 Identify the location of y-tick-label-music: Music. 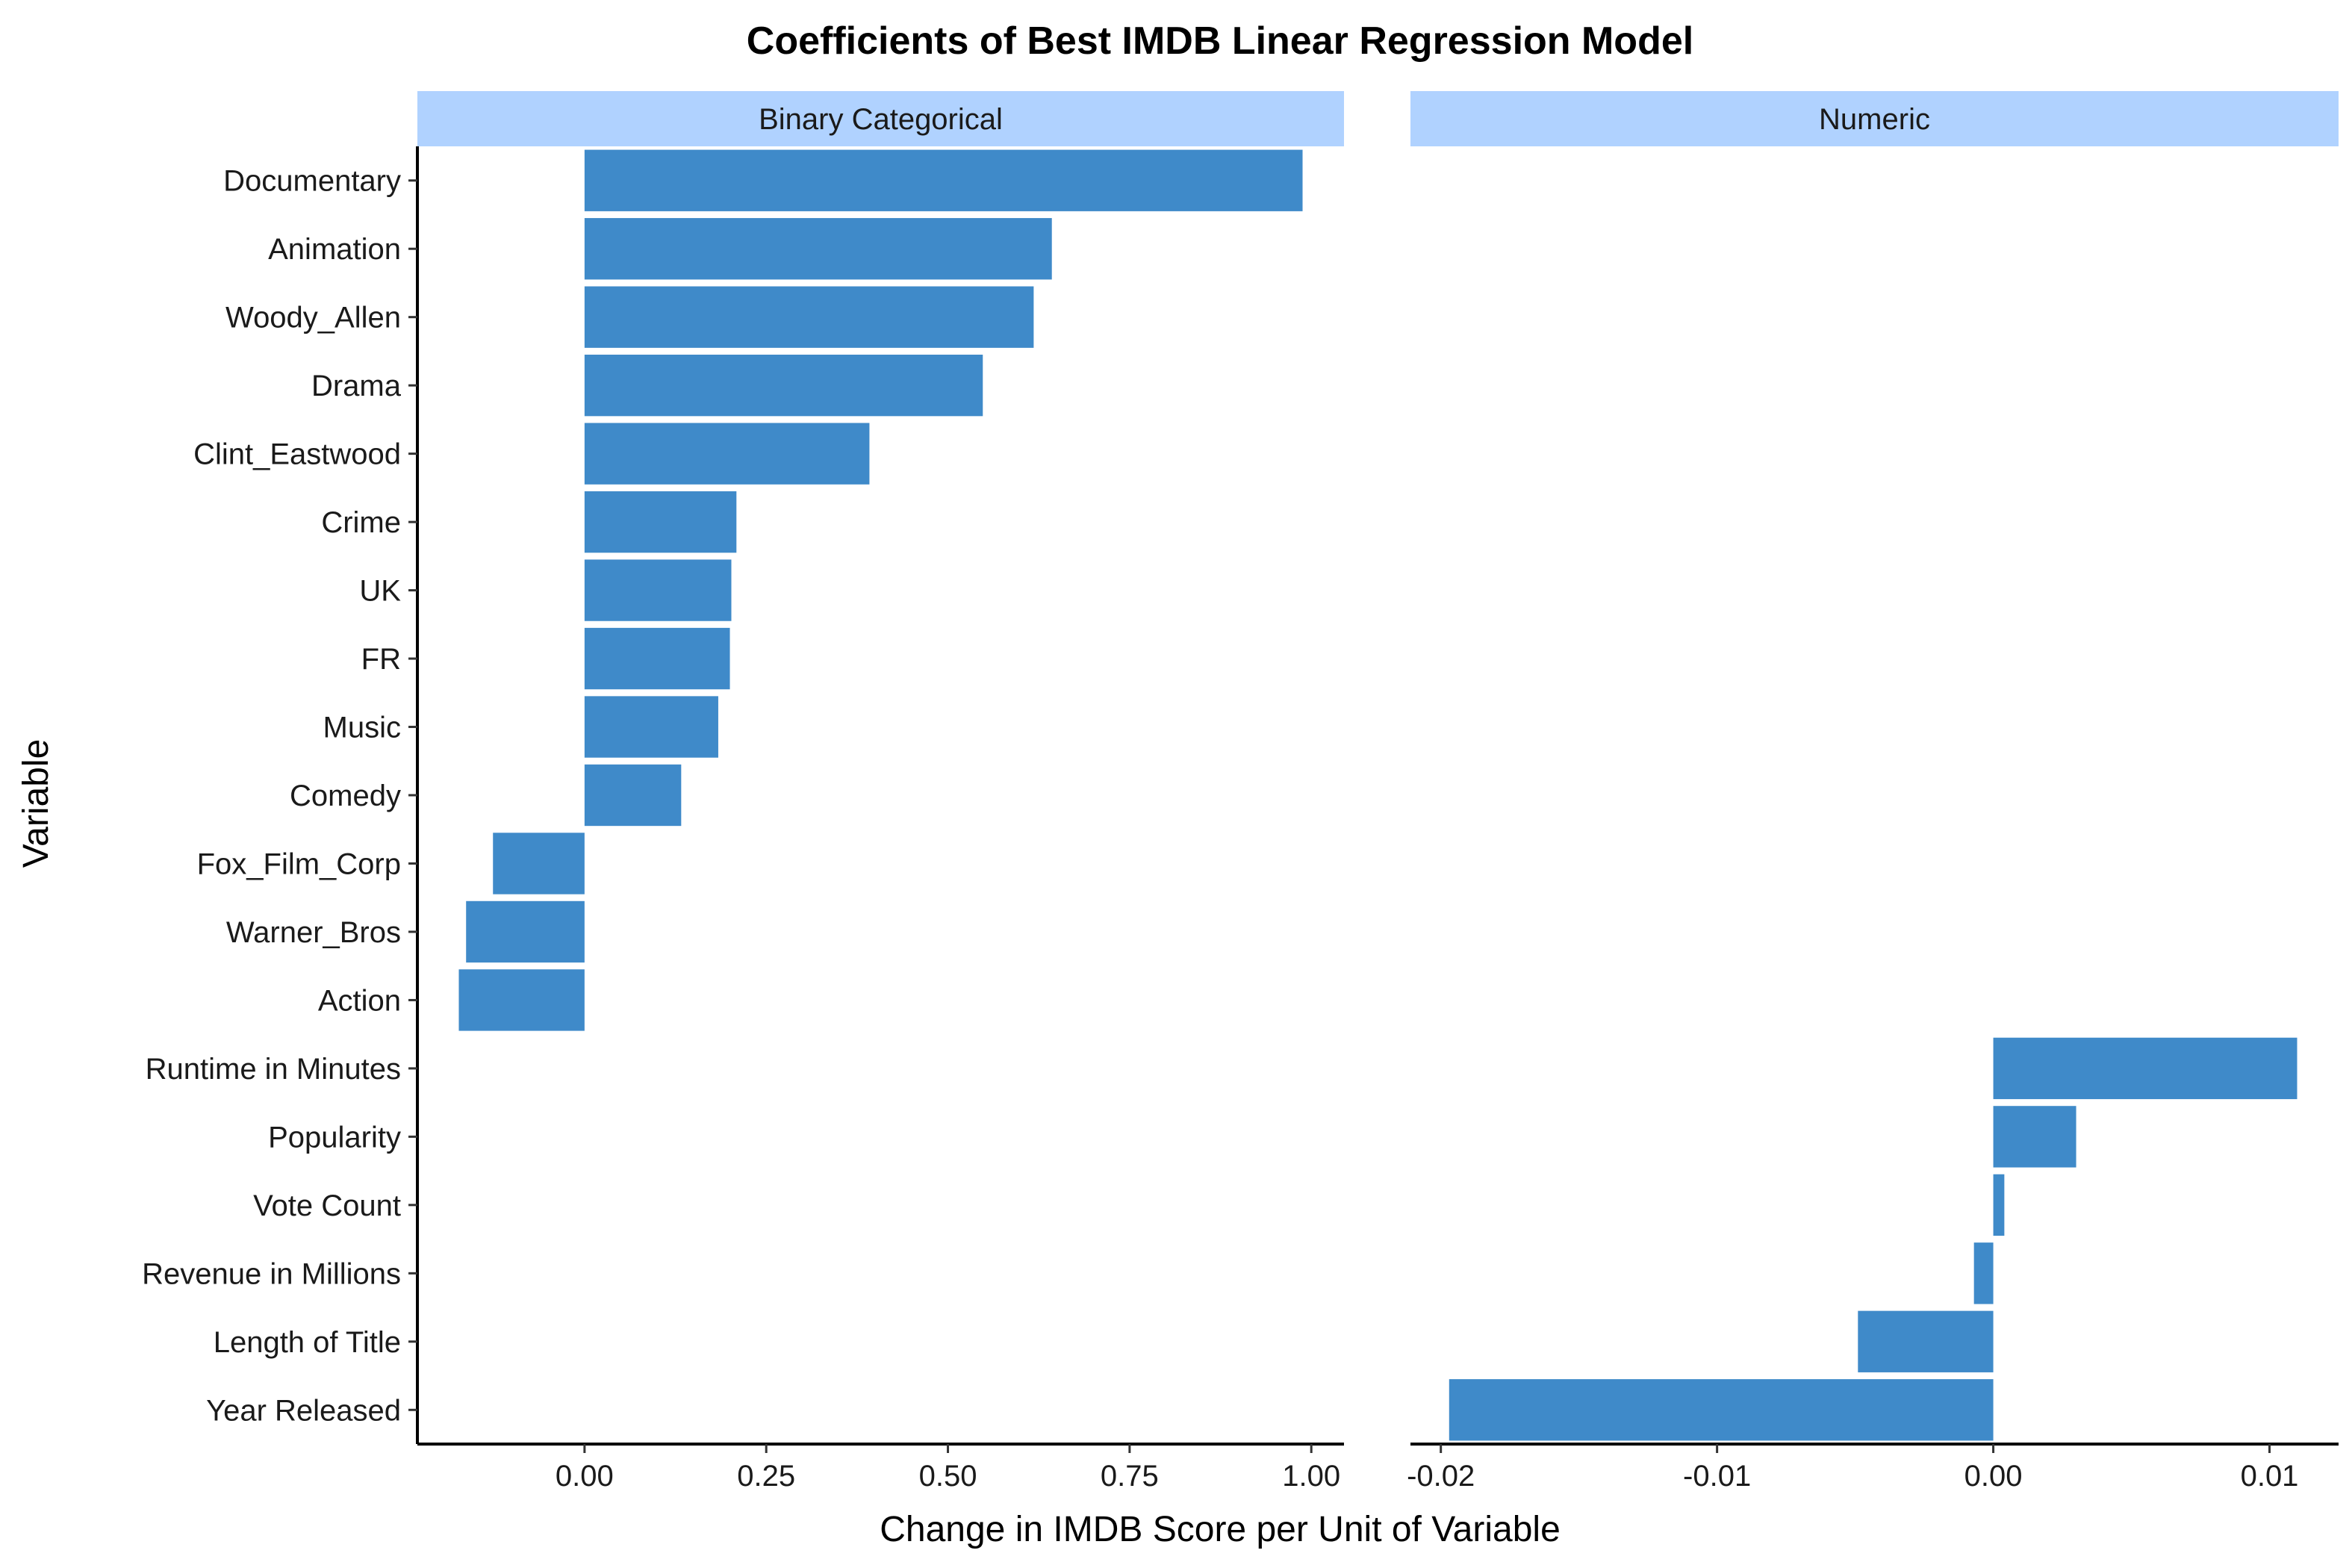
(362, 728).